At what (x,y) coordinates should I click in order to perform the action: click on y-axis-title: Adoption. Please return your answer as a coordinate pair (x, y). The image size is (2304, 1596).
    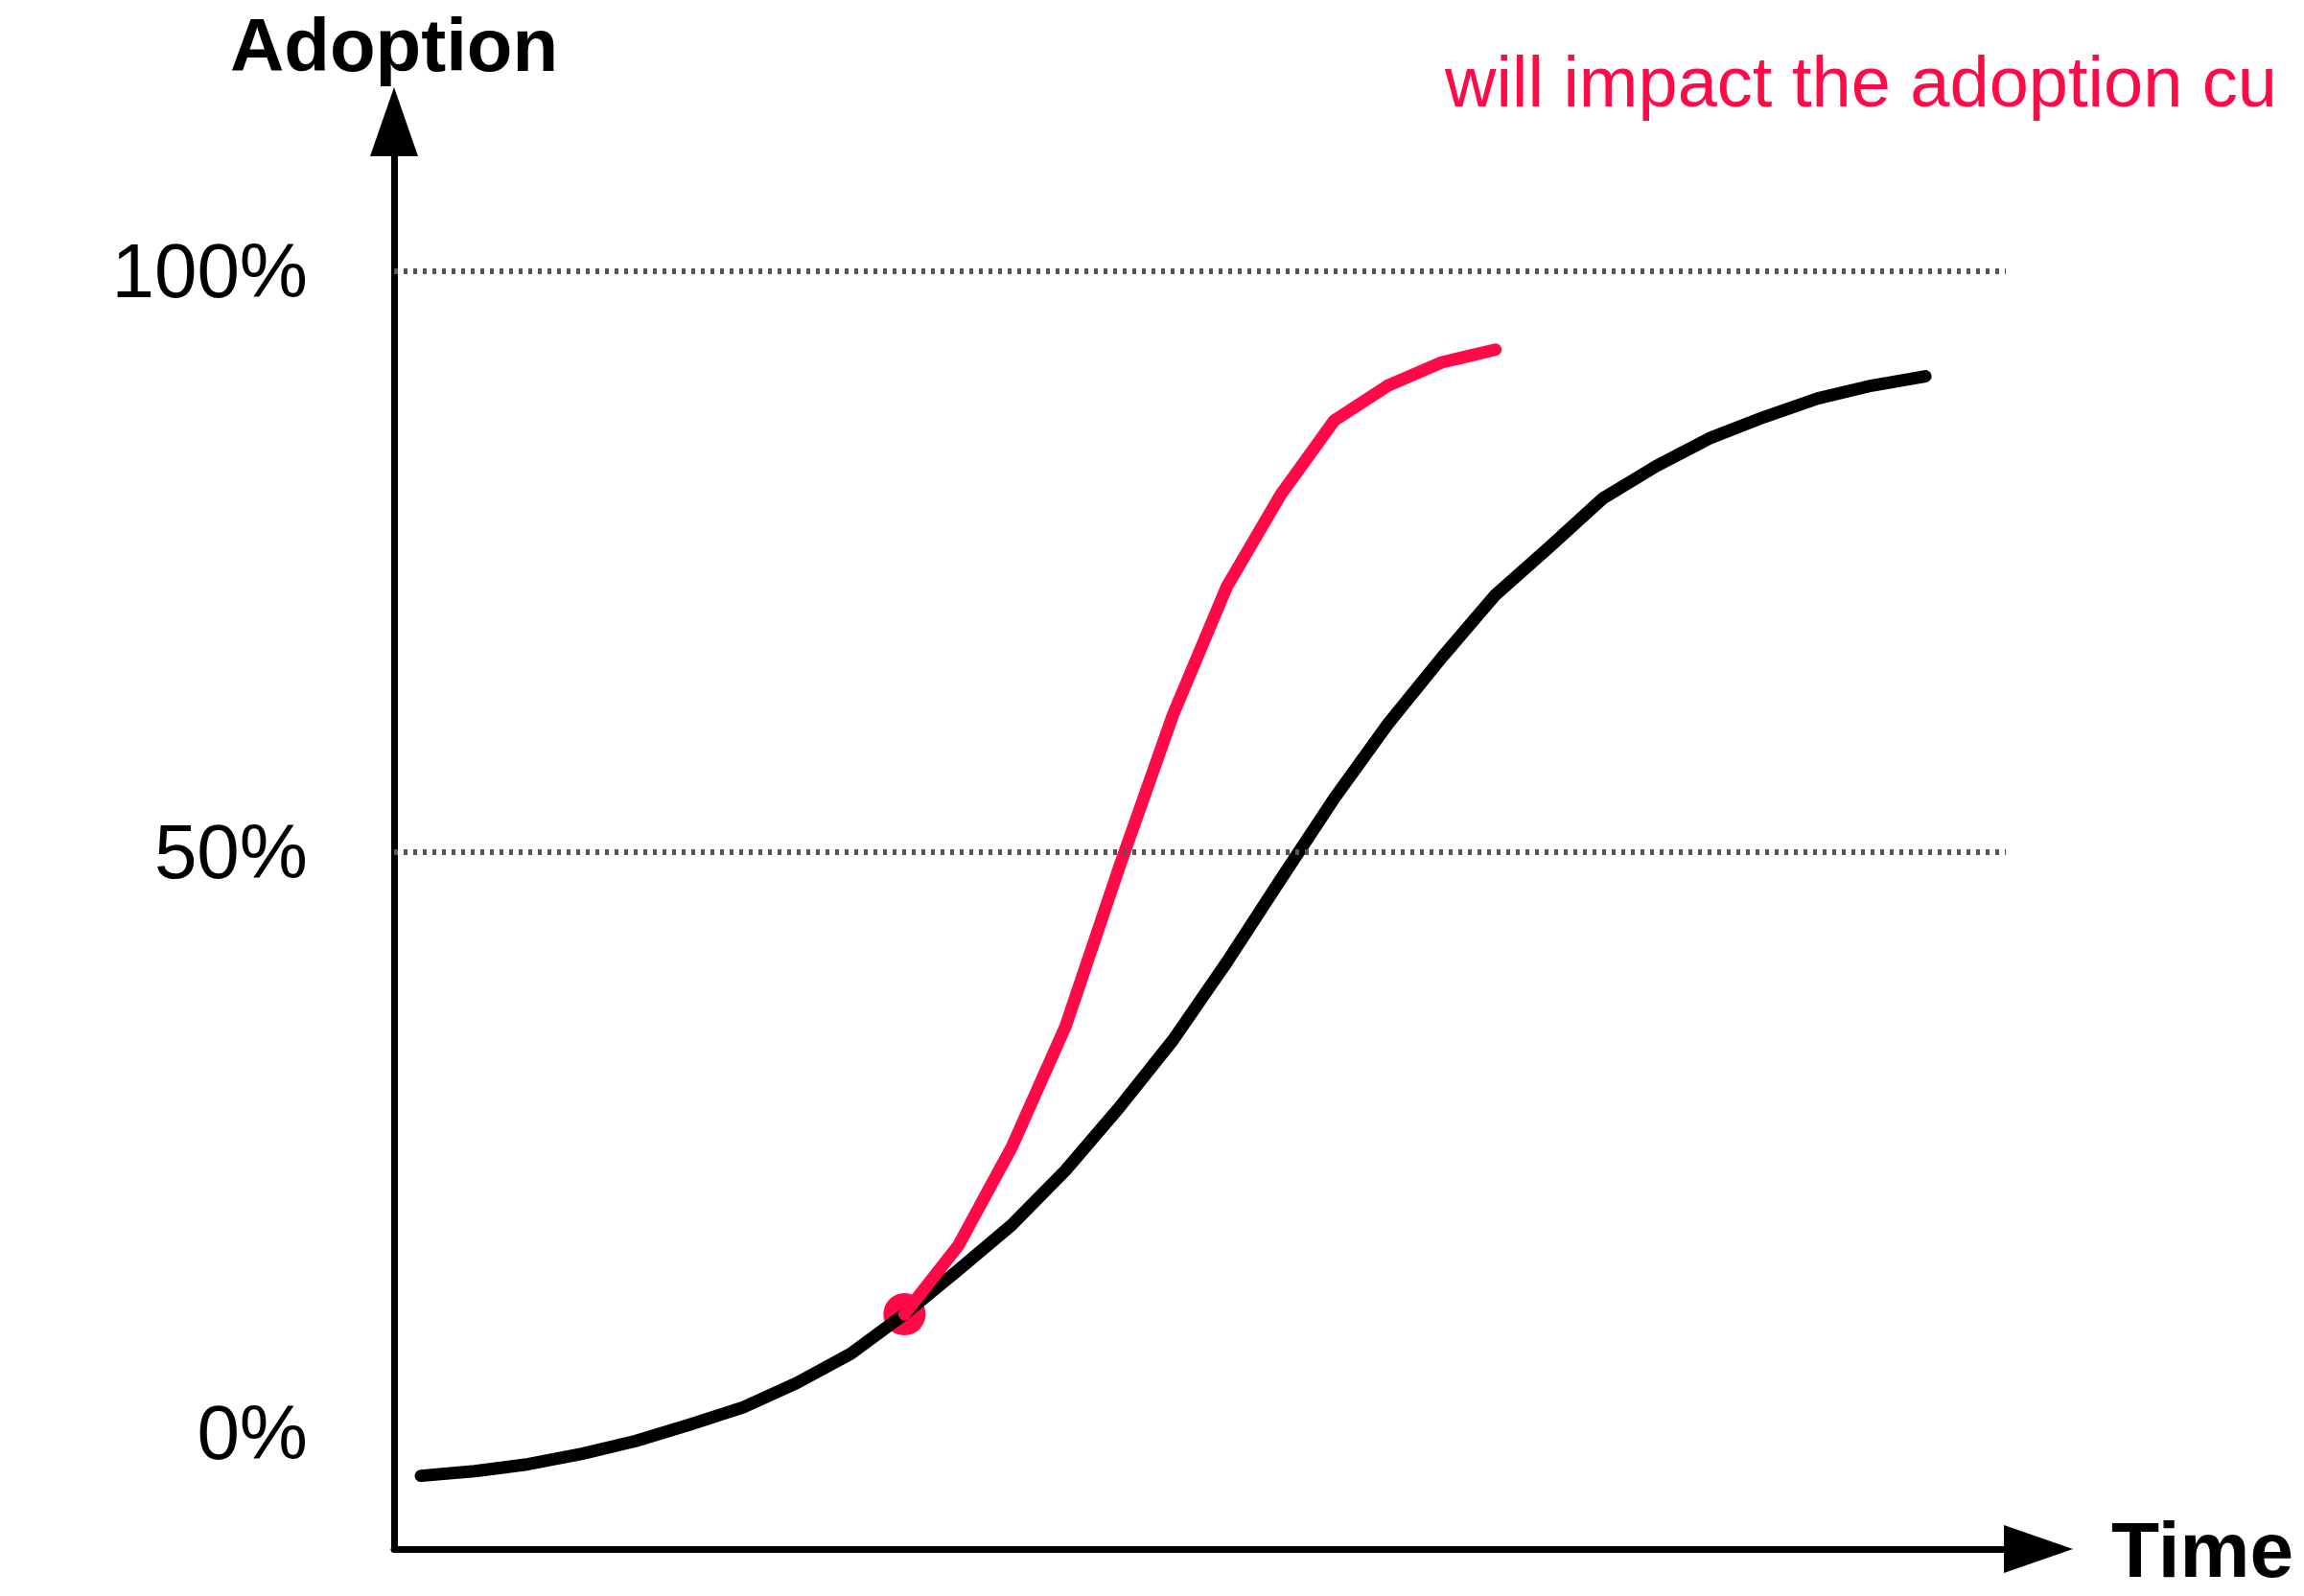
    Looking at the image, I should click on (394, 45).